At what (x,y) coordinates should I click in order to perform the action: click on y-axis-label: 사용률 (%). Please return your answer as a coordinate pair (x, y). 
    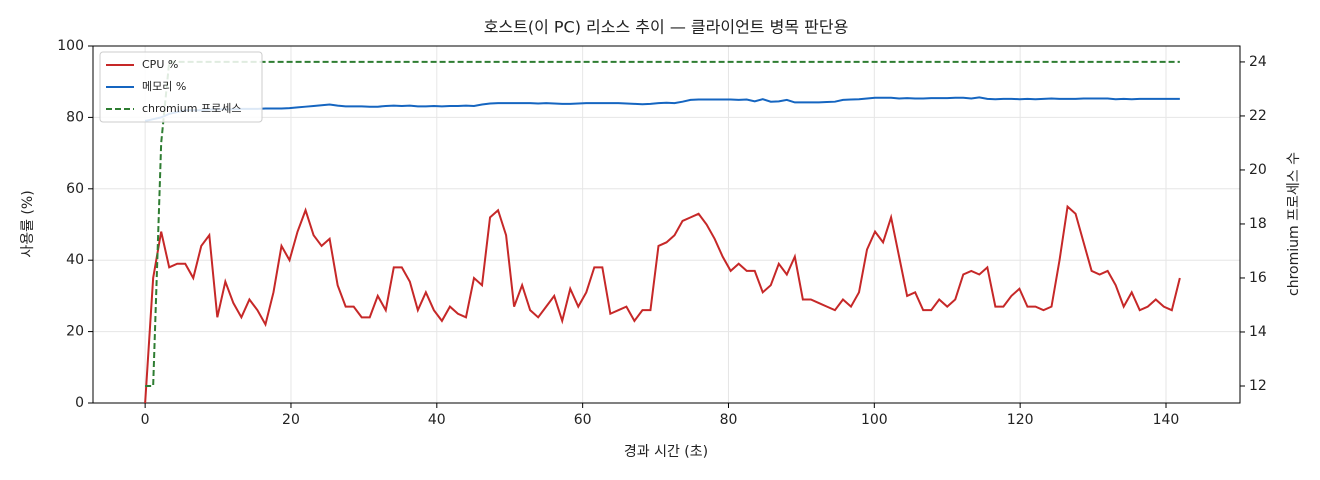
    Looking at the image, I should click on (28, 223).